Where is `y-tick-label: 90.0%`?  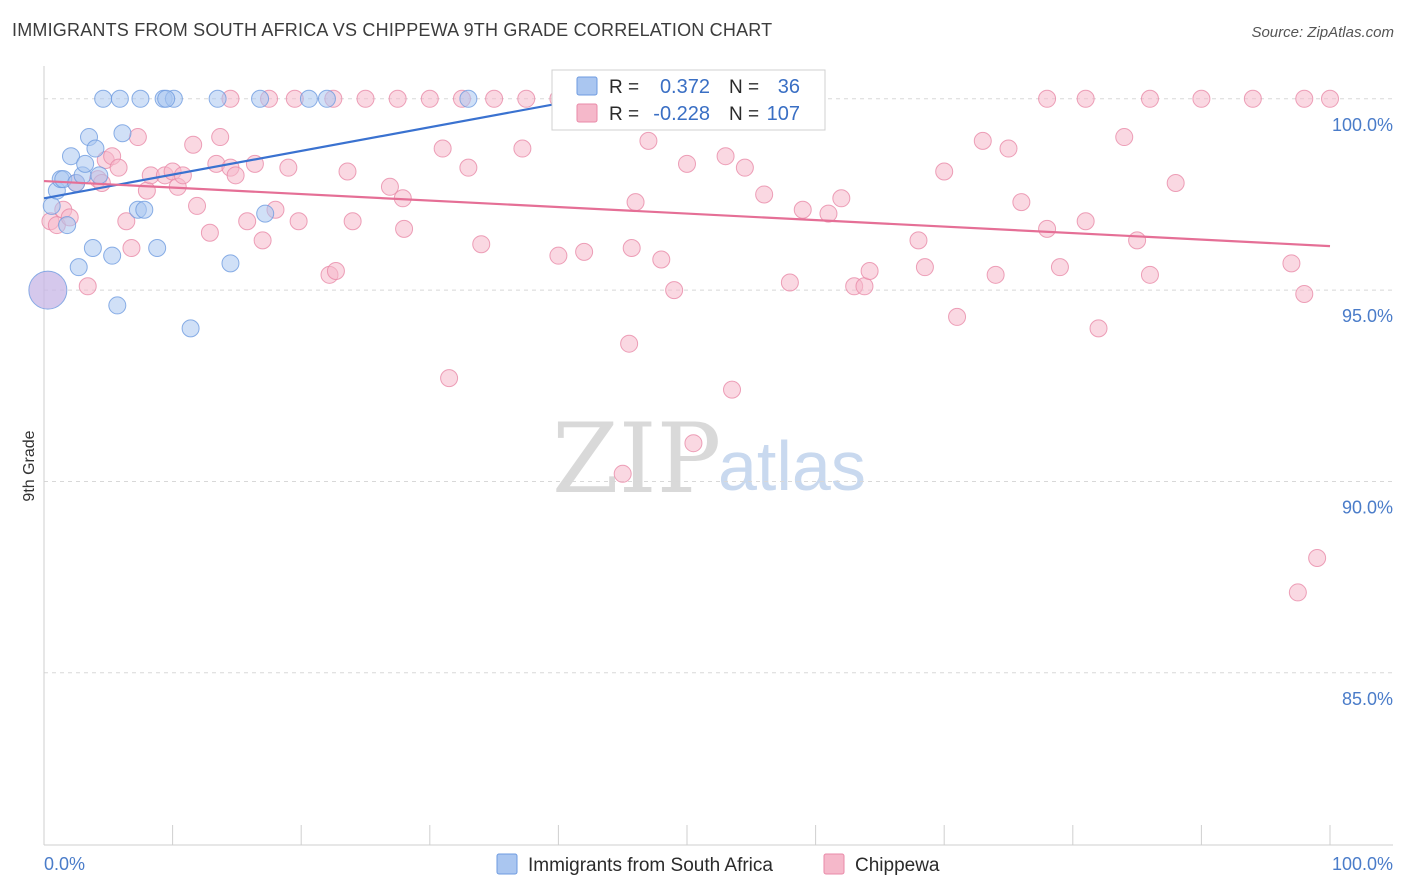 y-tick-label: 90.0% is located at coordinates (1367, 507).